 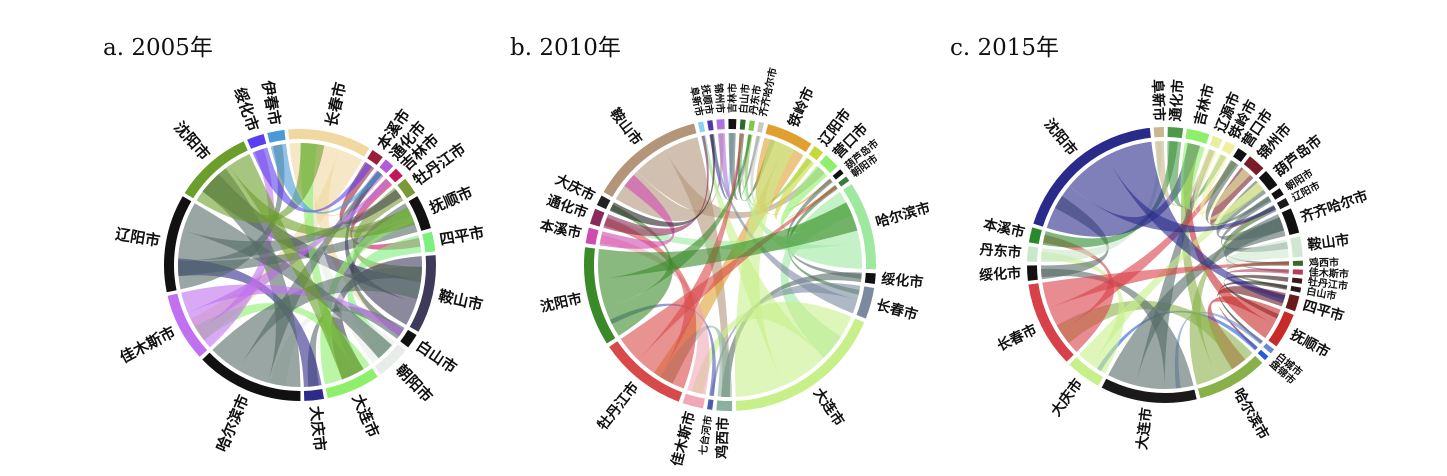 I want to click on segment-label: 牡丹江市, so click(x=618, y=406).